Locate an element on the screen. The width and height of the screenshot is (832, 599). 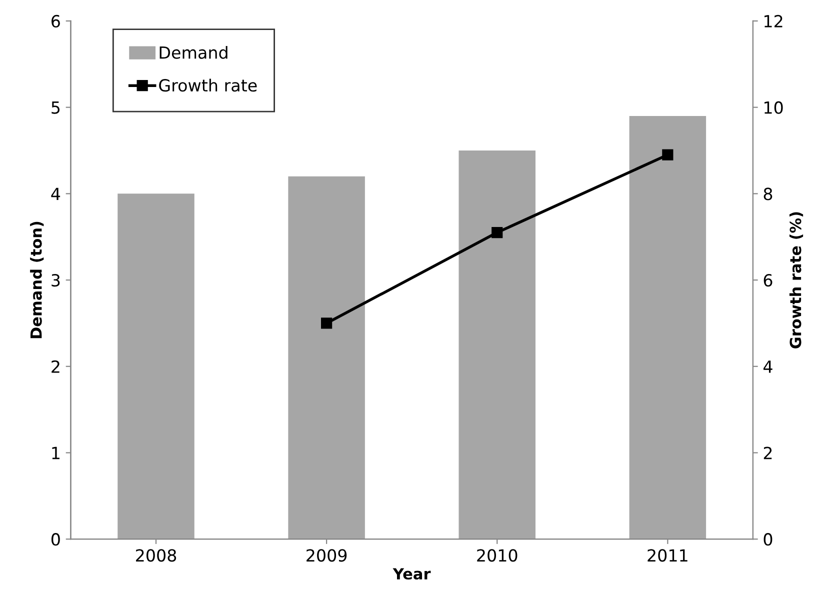
x-tick-label: 2008 is located at coordinates (156, 555).